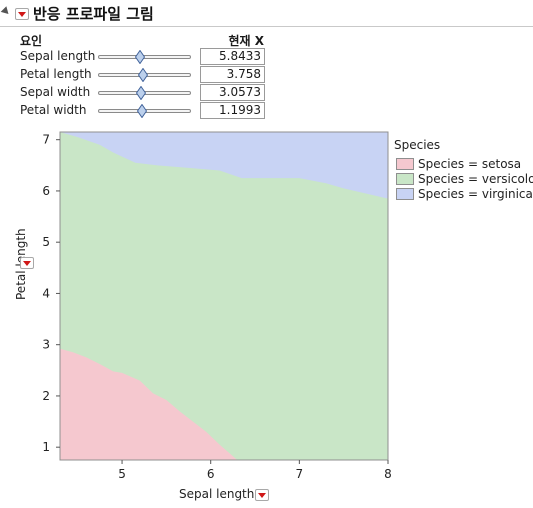 The height and width of the screenshot is (508, 533). I want to click on factor-column-header: 요인, so click(31, 41).